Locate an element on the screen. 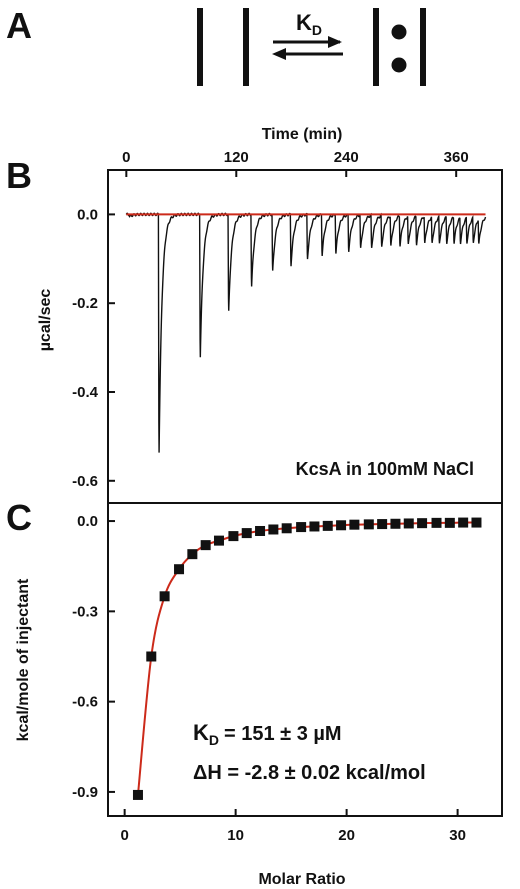  panel-c-y-tick-label: 0.0 is located at coordinates (87, 521).